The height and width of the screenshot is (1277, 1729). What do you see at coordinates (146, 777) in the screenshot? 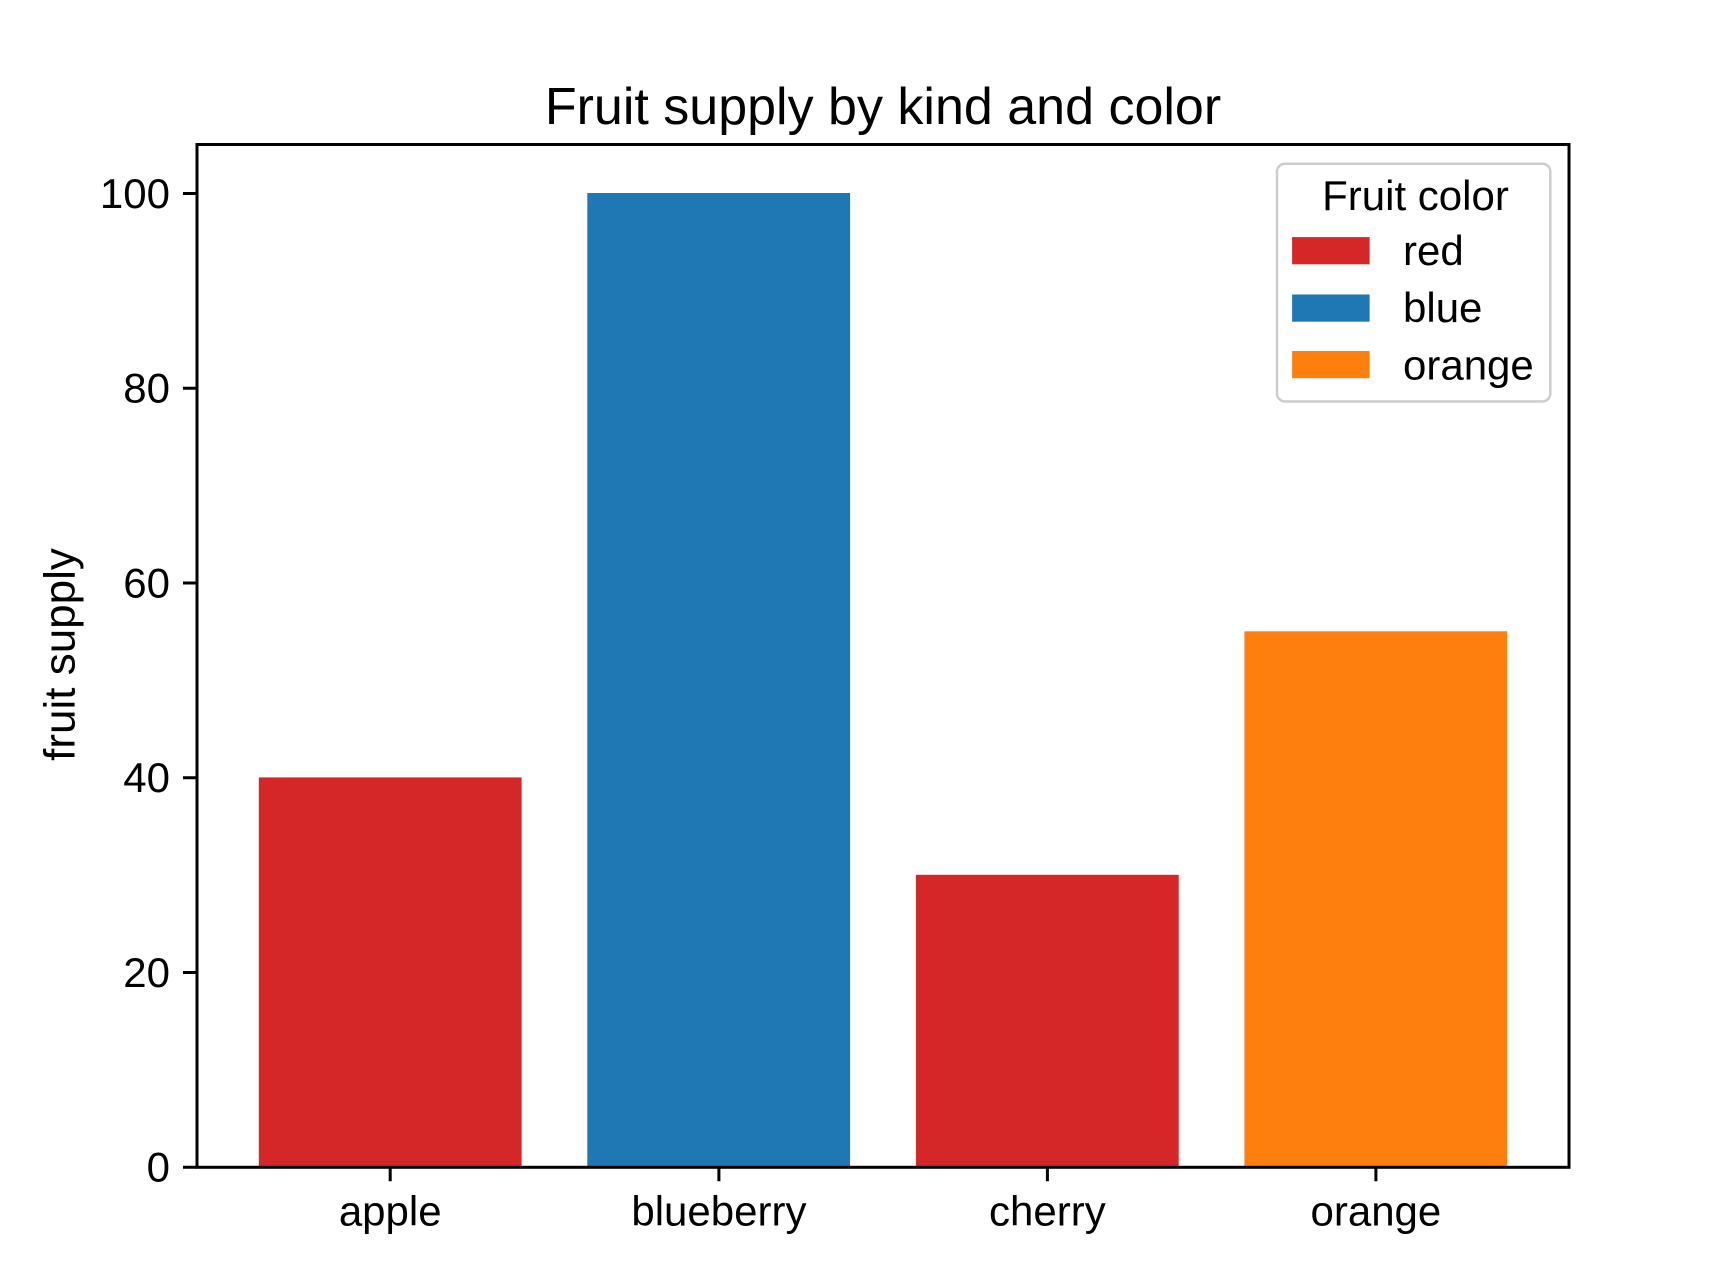
I see `svg-text: 40` at bounding box center [146, 777].